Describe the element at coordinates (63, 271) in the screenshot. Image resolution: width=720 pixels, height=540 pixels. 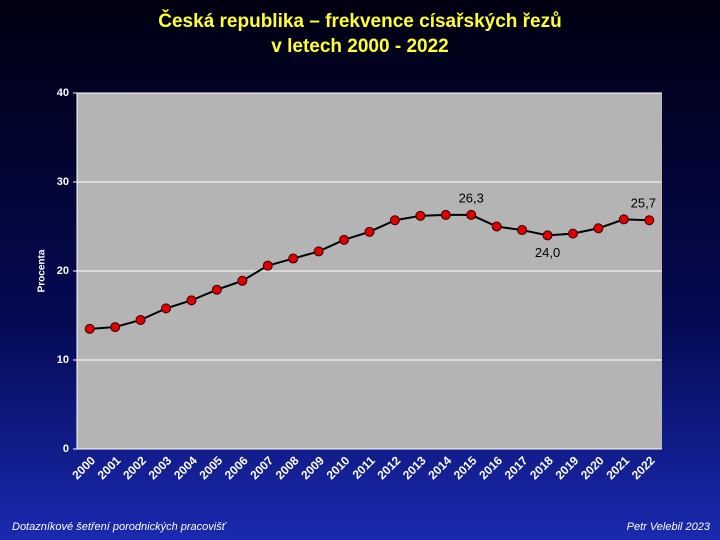
I see `y-tick-label: 20` at that location.